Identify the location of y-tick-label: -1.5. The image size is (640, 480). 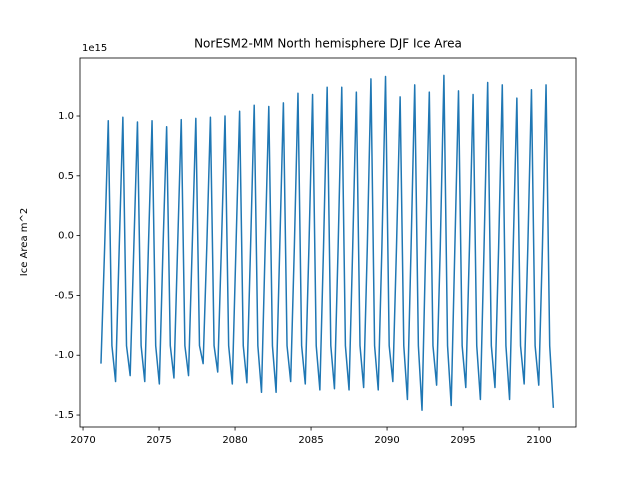
(64, 415).